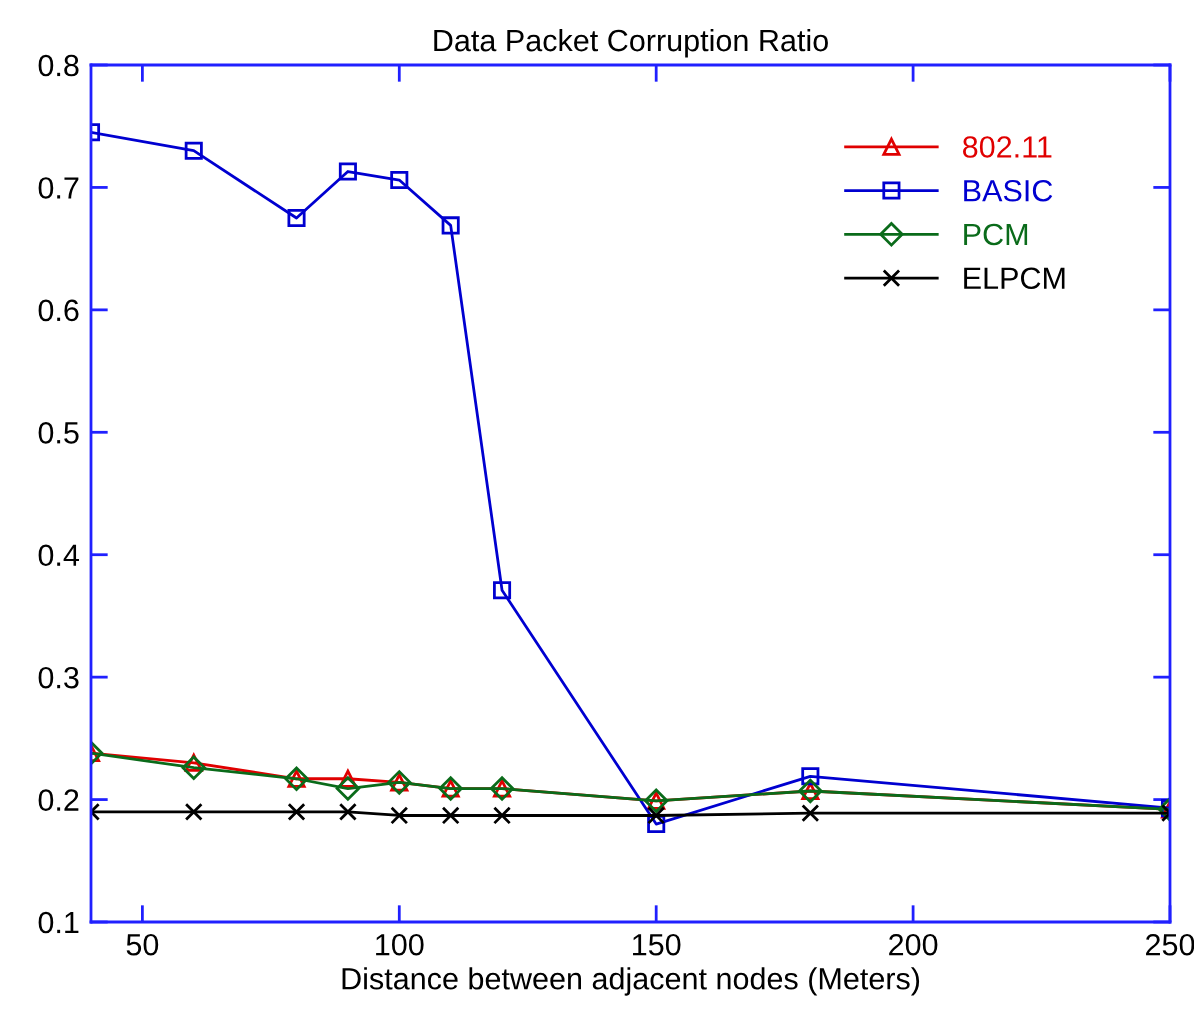 Image resolution: width=1194 pixels, height=1028 pixels. What do you see at coordinates (58, 188) in the screenshot?
I see `y-tick-label: 0.7` at bounding box center [58, 188].